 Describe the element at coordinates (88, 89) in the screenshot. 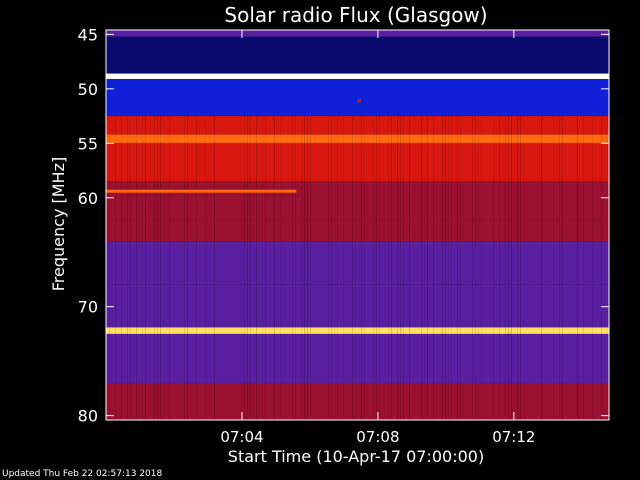

I see `y-tick-label: 50` at that location.